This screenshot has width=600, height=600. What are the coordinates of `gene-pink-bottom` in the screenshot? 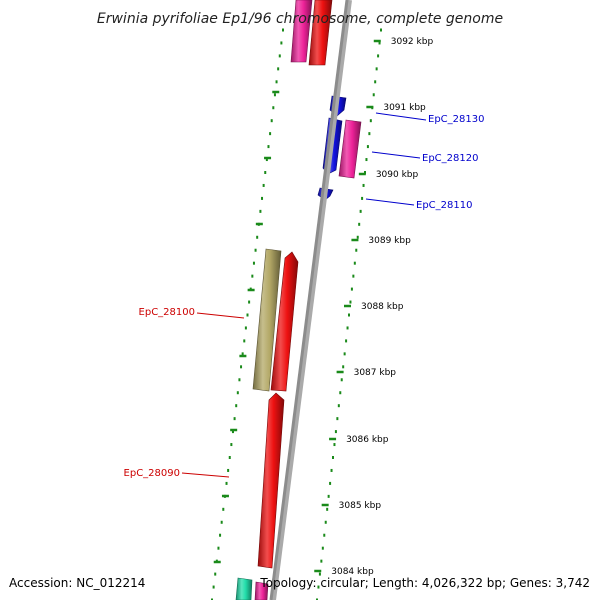 It's located at (261, 590).